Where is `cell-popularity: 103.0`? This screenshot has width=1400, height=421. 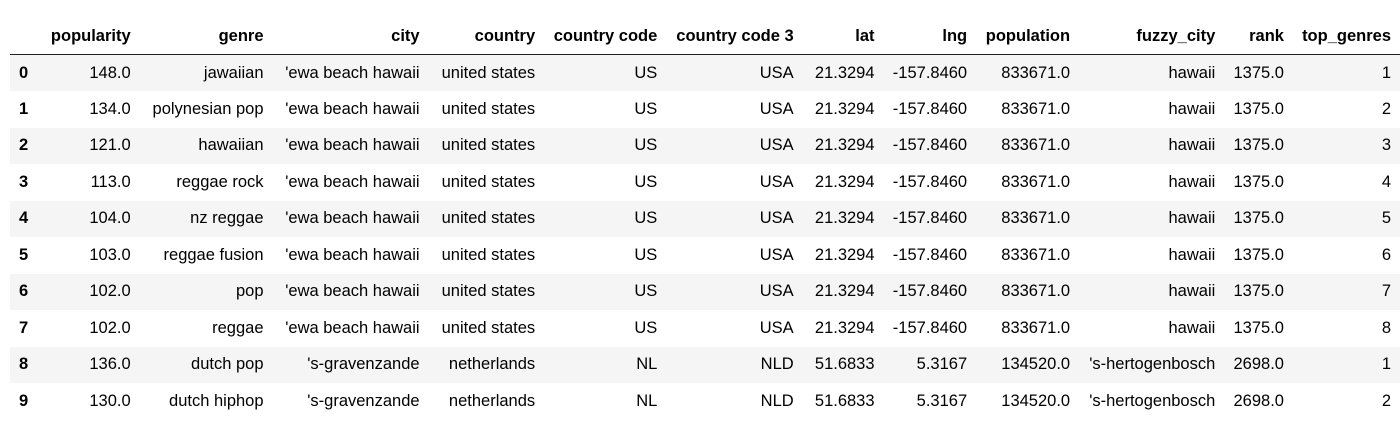
cell-popularity: 103.0 is located at coordinates (110, 254).